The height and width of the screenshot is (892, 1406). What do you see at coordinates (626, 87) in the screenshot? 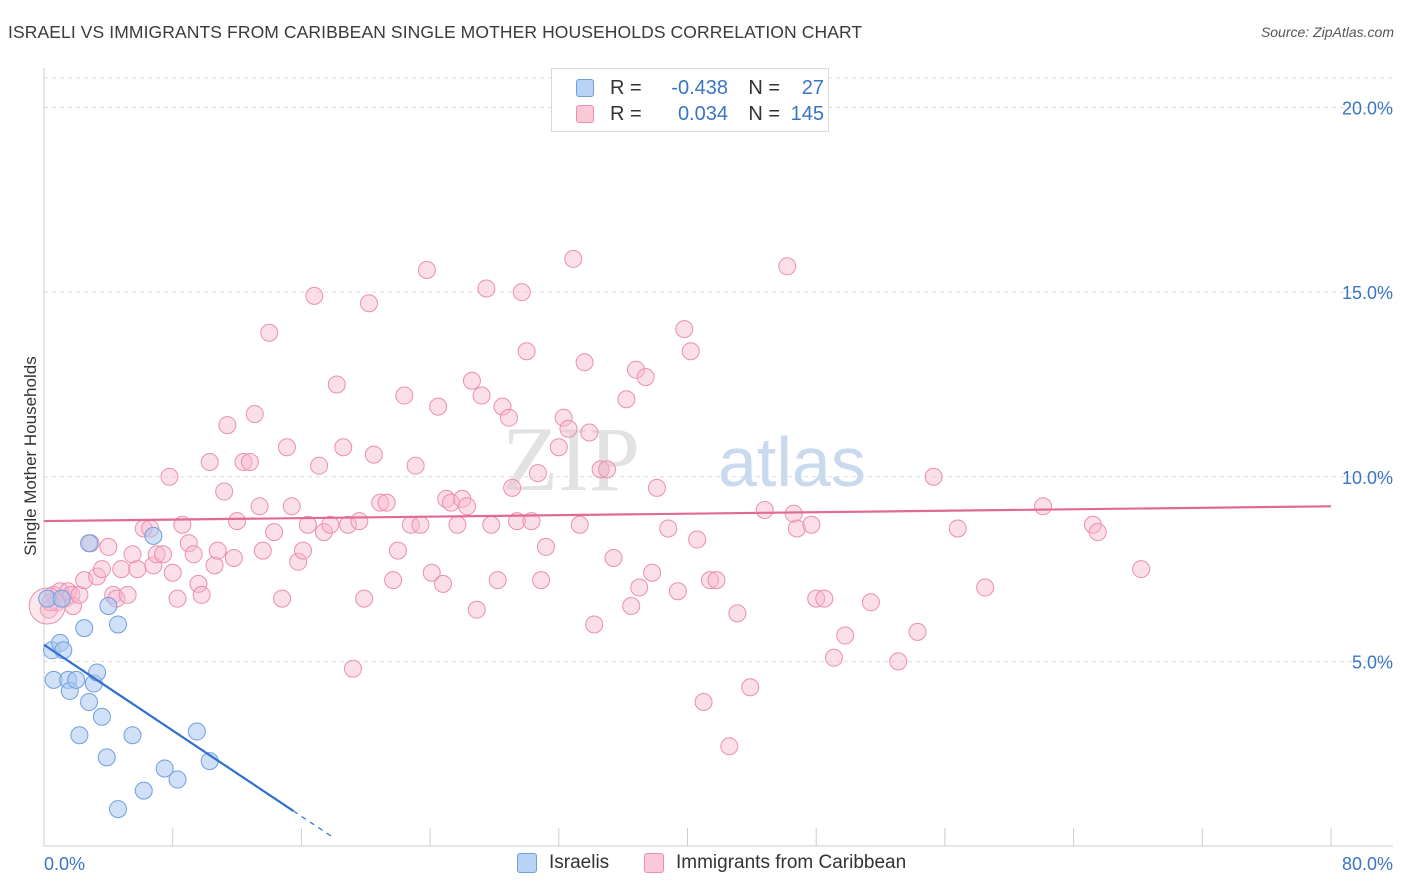
I see `legend-r-label: R =` at bounding box center [626, 87].